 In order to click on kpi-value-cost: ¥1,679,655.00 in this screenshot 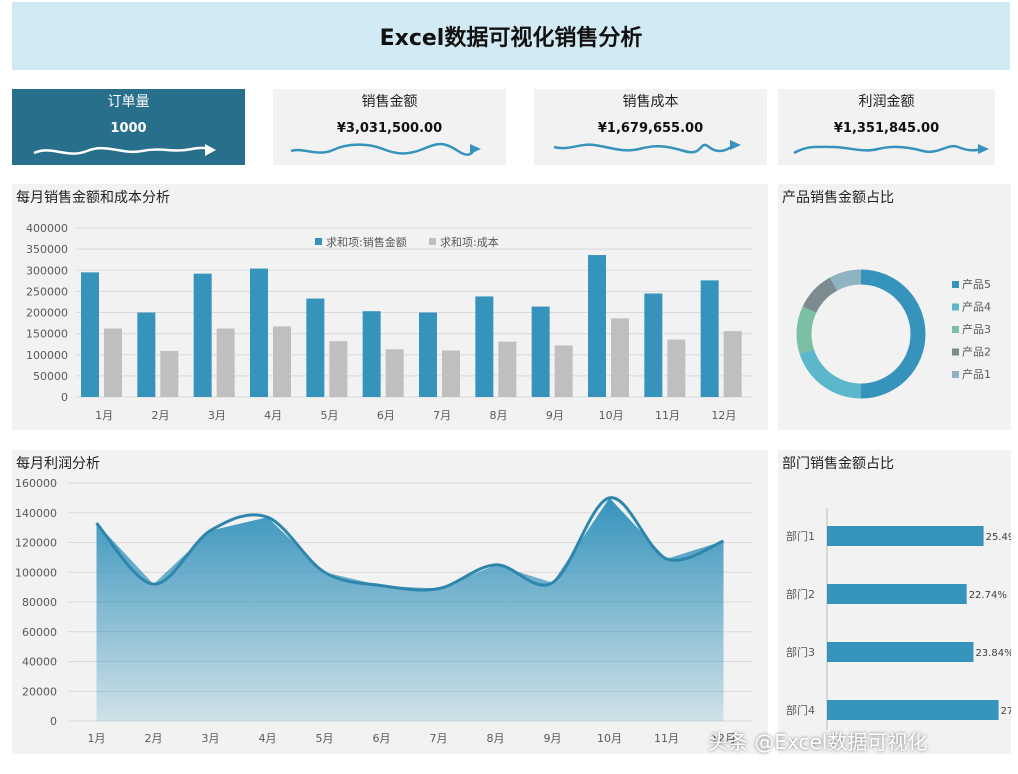, I will do `click(650, 128)`.